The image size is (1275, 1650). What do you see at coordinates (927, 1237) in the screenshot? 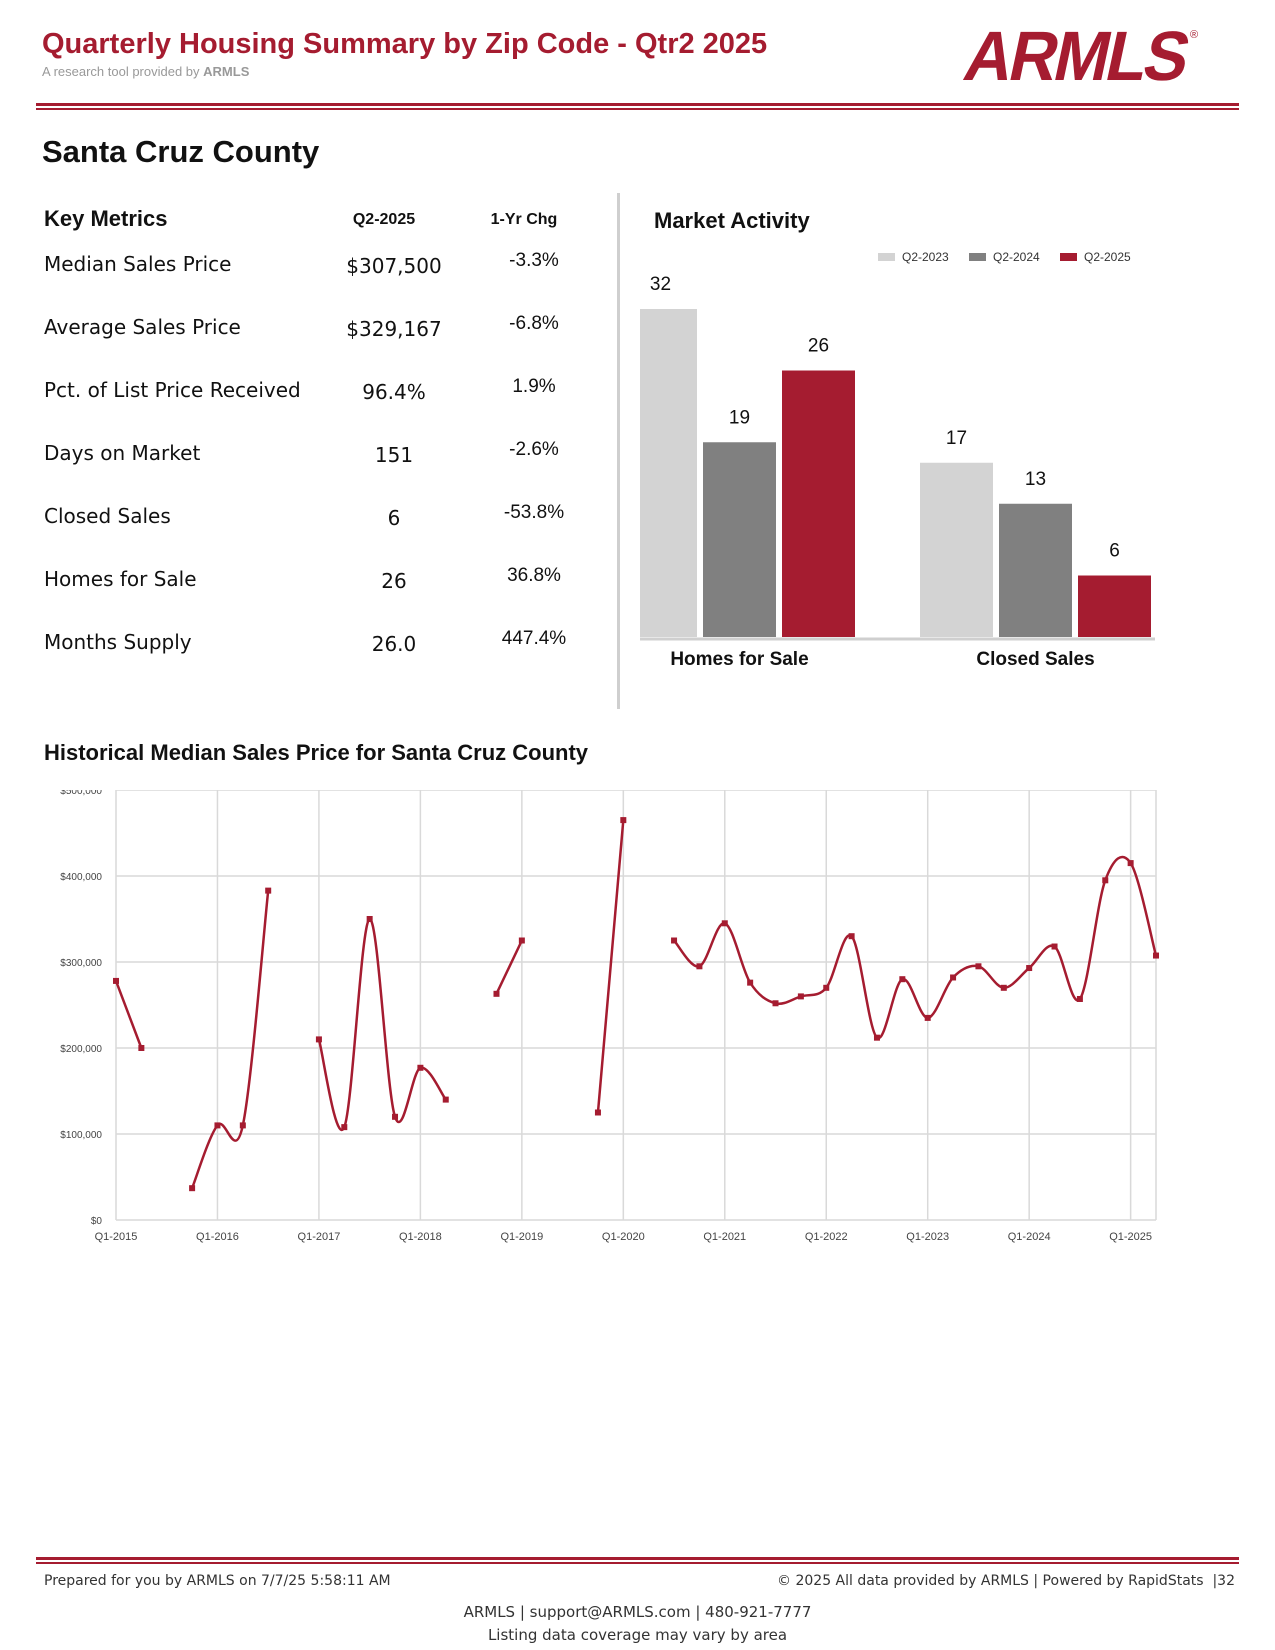
I see `x-tick-label: Q1-2023` at bounding box center [927, 1237].